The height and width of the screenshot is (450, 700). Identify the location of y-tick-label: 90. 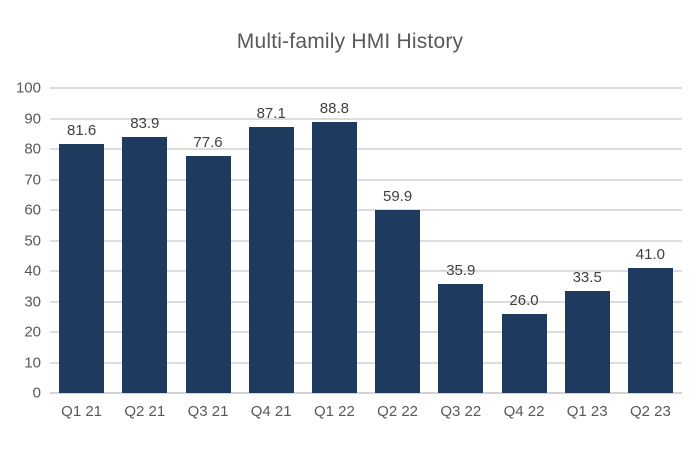
(32, 118).